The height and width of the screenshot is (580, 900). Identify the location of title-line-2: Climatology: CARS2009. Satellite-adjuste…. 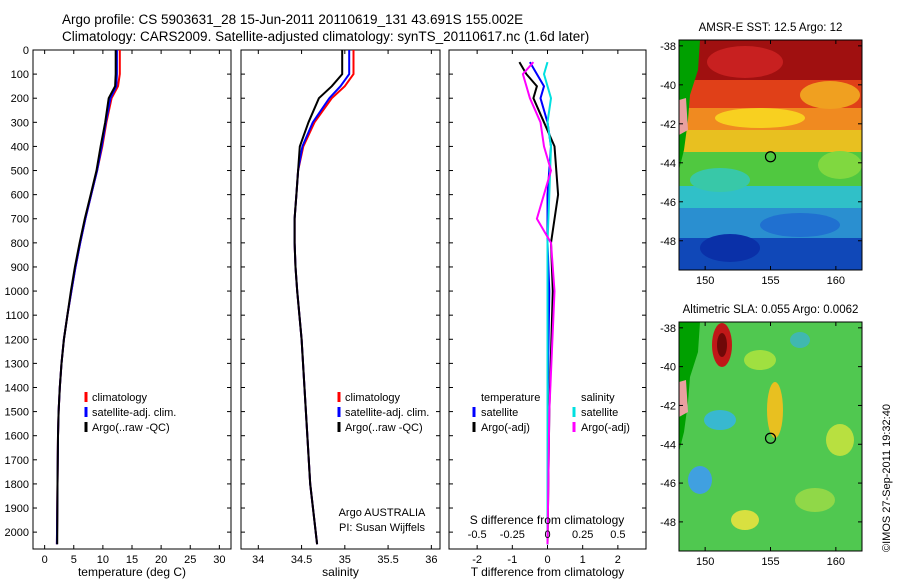
(326, 36).